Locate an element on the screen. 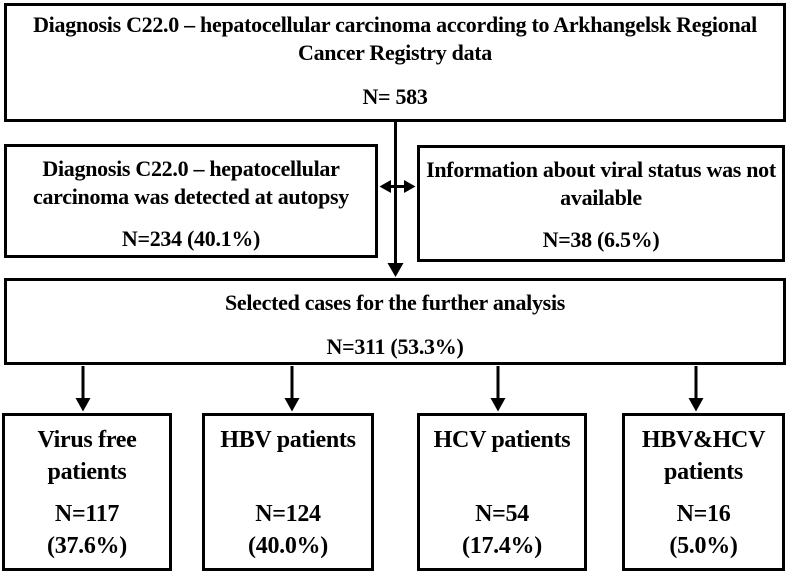 The height and width of the screenshot is (574, 790). exclusion-double-arrow is located at coordinates (397, 186).